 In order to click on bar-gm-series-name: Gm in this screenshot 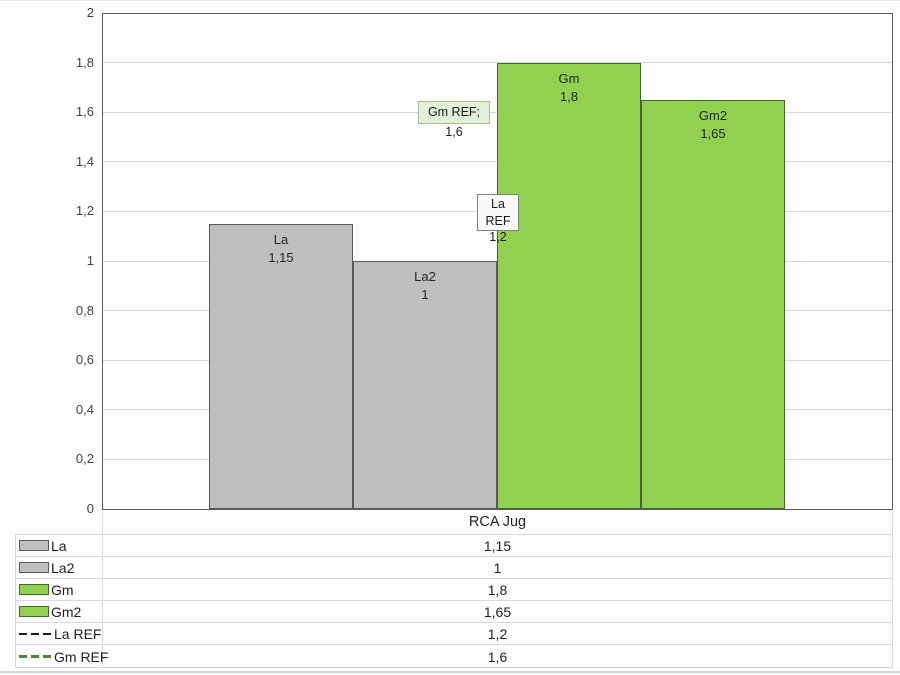, I will do `click(569, 78)`.